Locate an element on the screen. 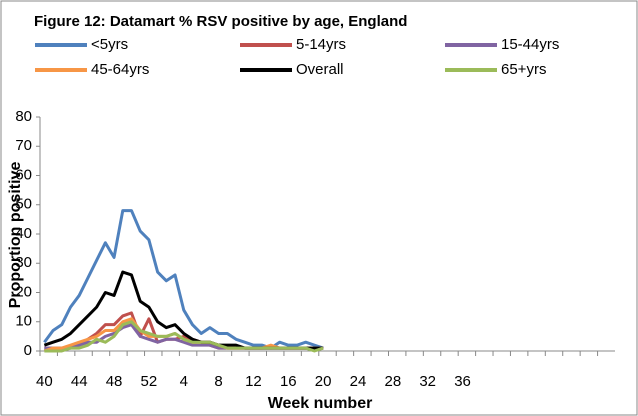 The image size is (638, 416). x-tick-label: 28 is located at coordinates (392, 381).